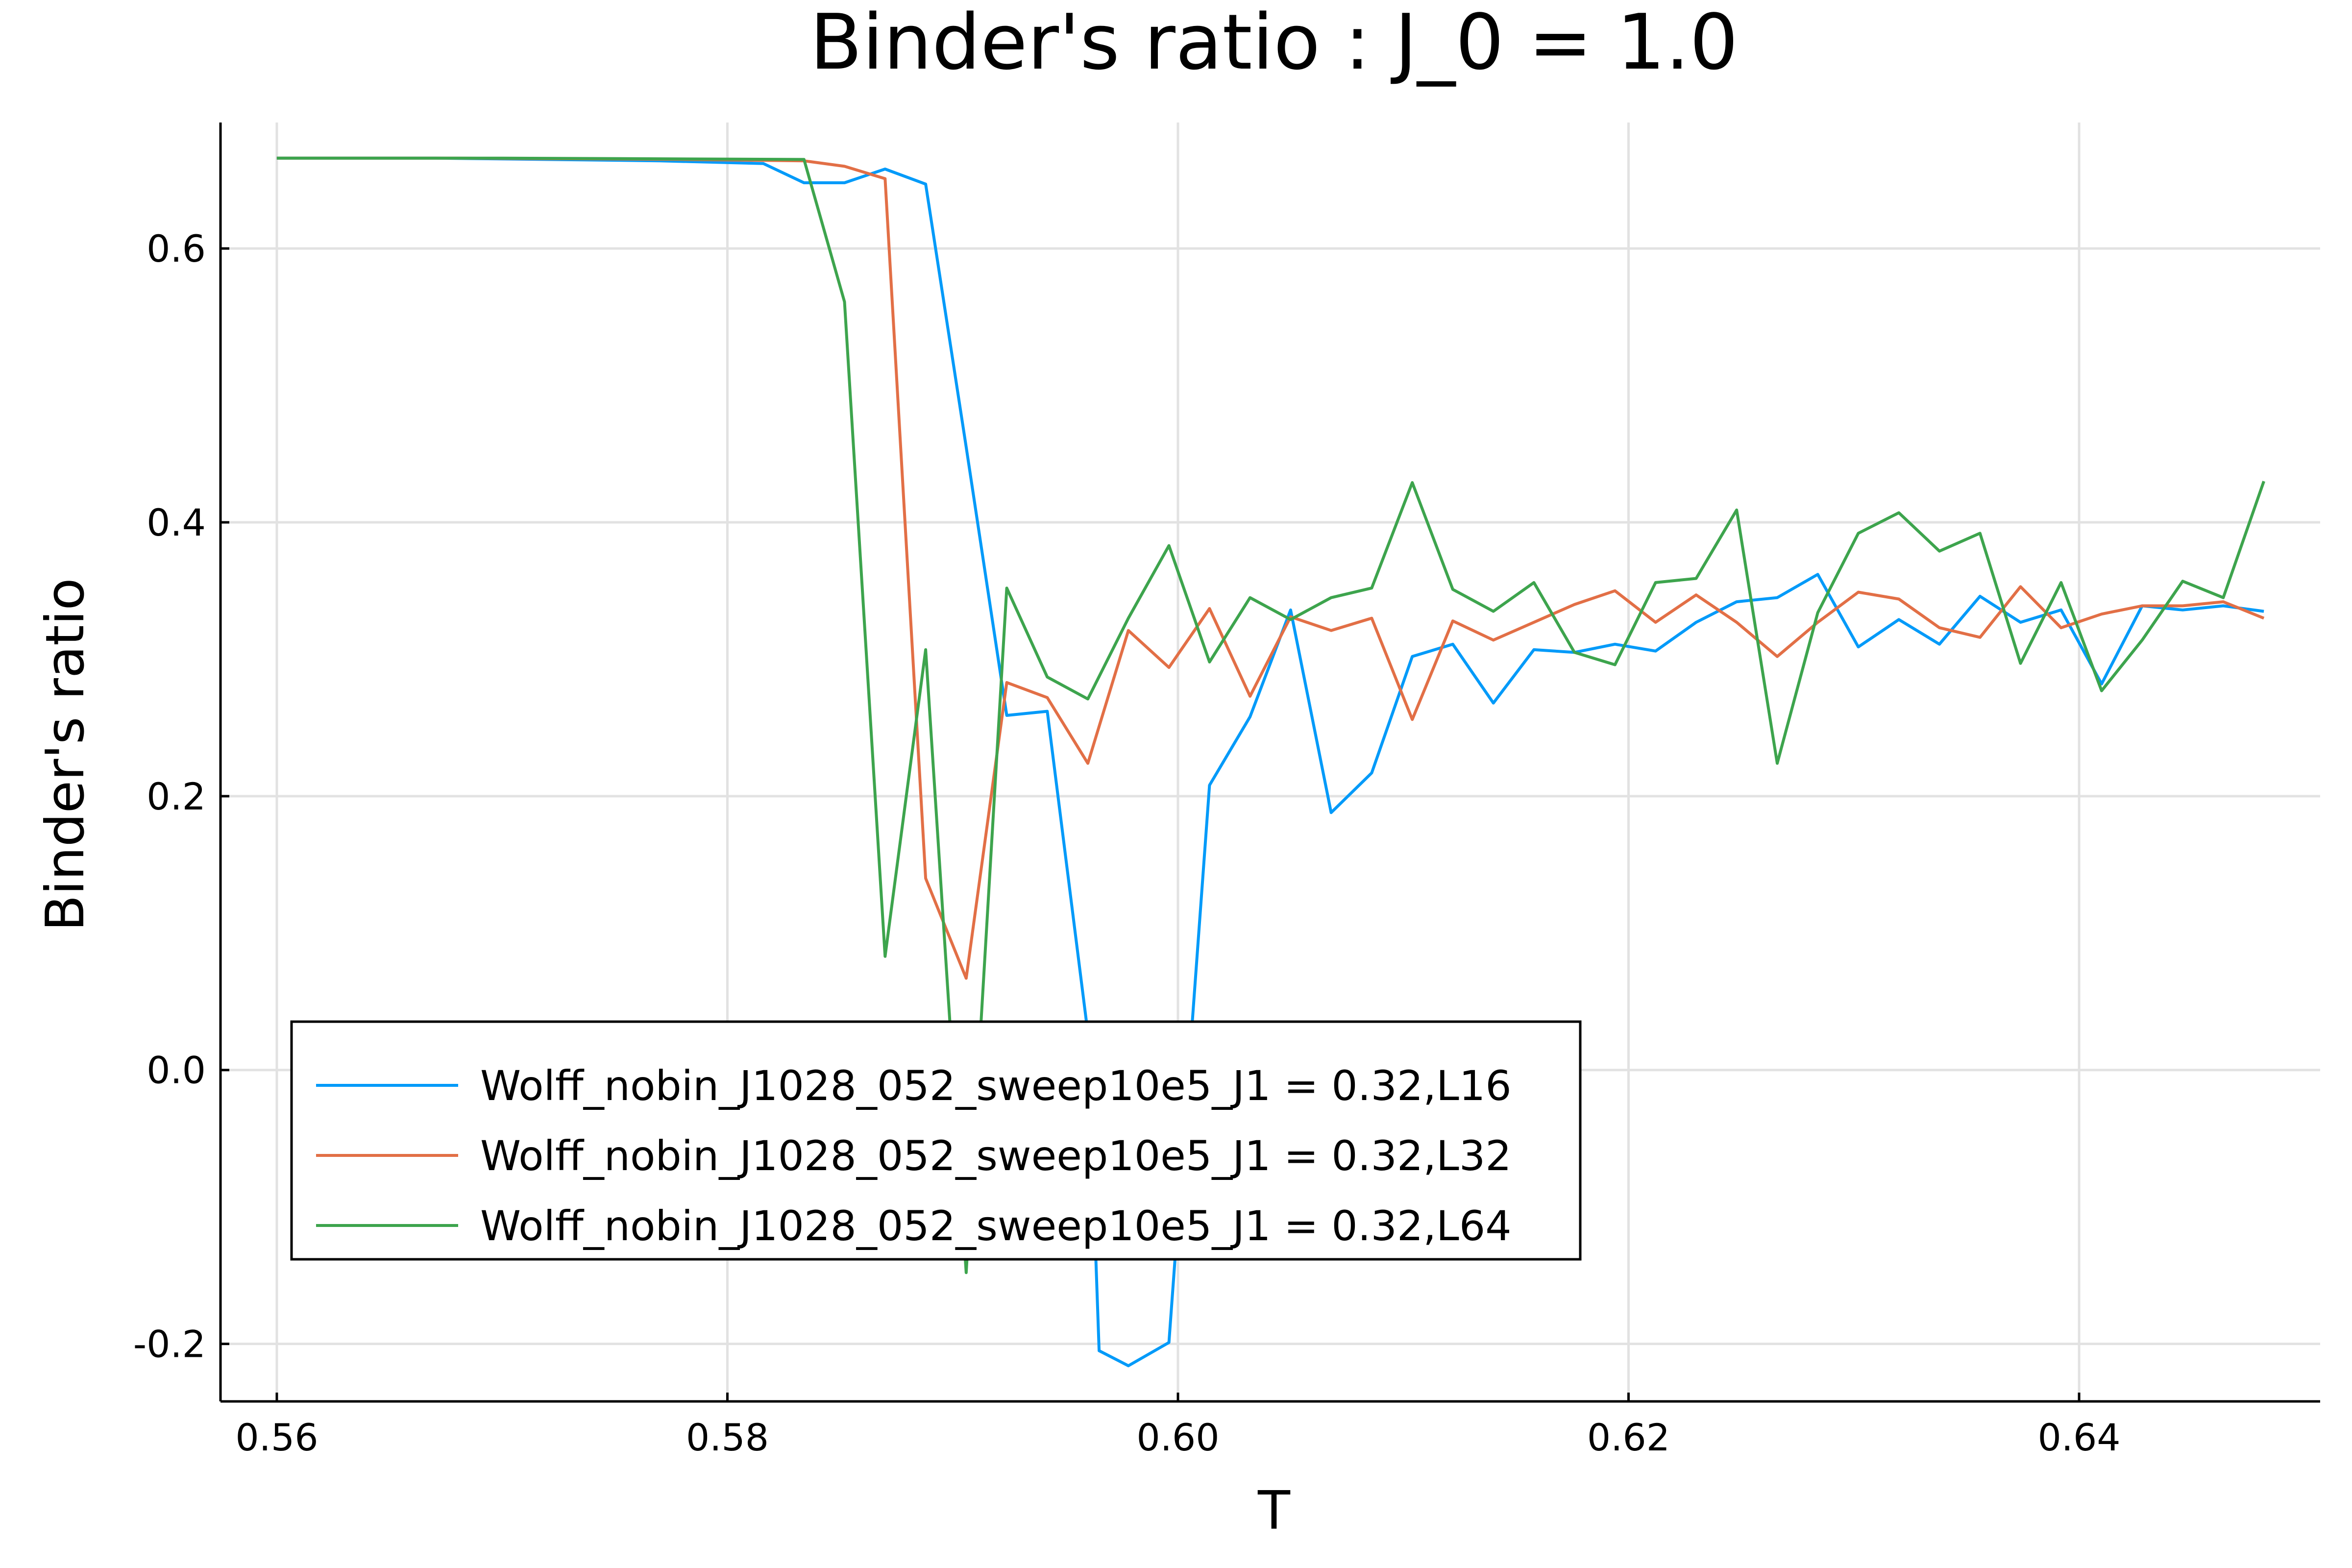  I want to click on x-axis-title: T, so click(1274, 1511).